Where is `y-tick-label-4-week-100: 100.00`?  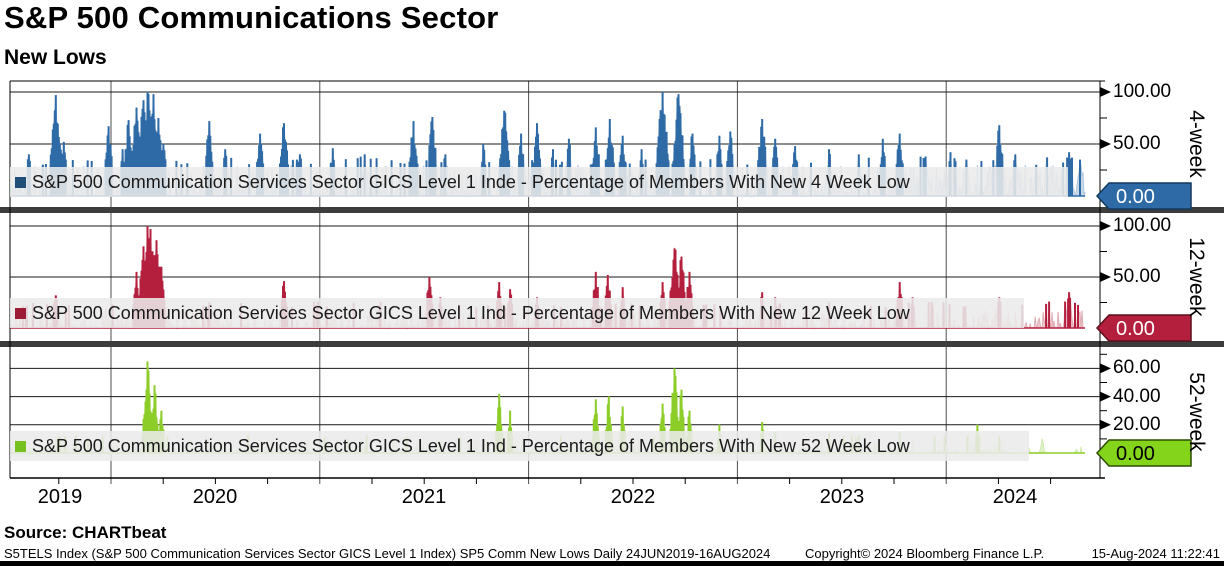
y-tick-label-4-week-100: 100.00 is located at coordinates (1142, 91).